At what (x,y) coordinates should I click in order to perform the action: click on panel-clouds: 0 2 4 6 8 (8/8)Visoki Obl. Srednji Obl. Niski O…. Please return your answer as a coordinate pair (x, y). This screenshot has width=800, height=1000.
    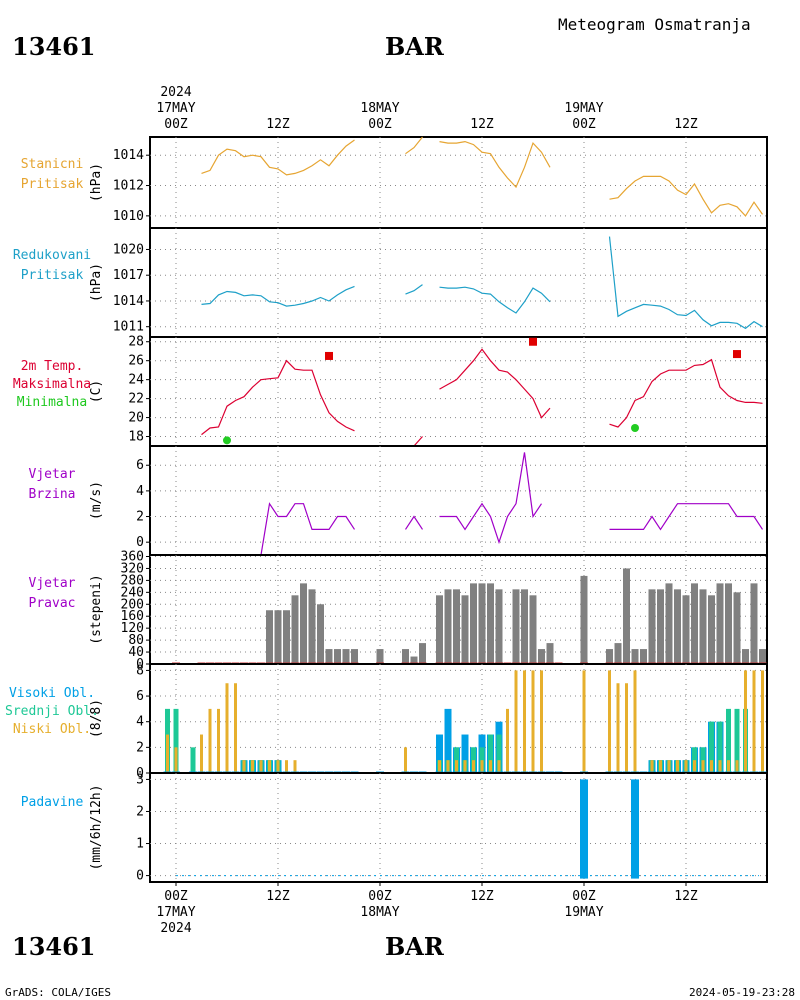
    Looking at the image, I should click on (386, 722).